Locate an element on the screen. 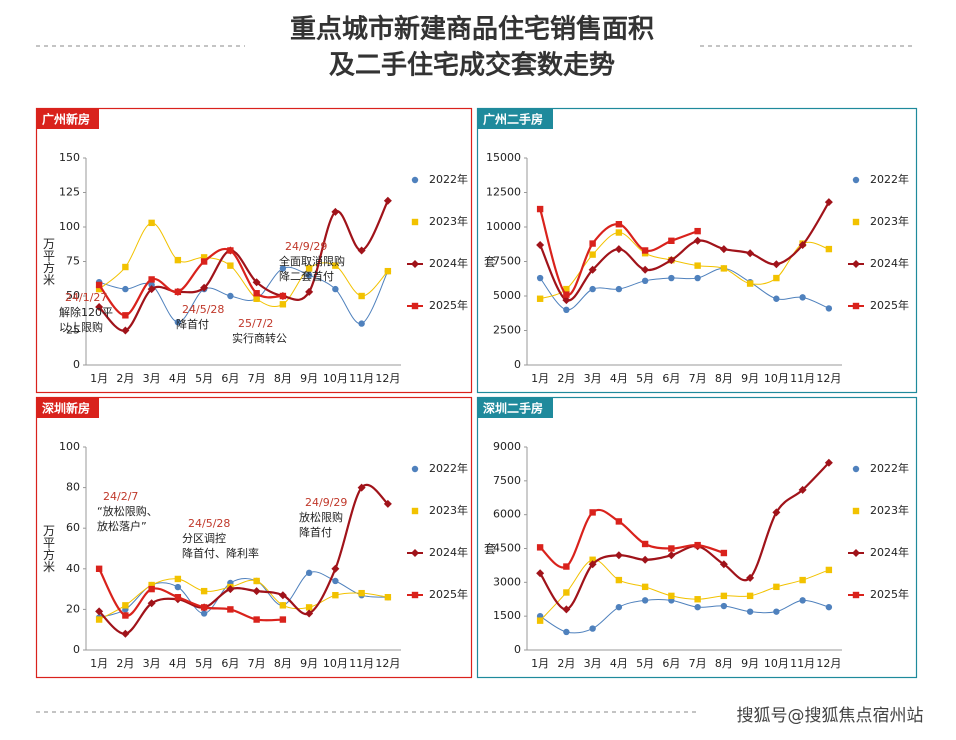 Image resolution: width=956 pixels, height=740 pixels. x-tick-label: 12月 is located at coordinates (828, 663).